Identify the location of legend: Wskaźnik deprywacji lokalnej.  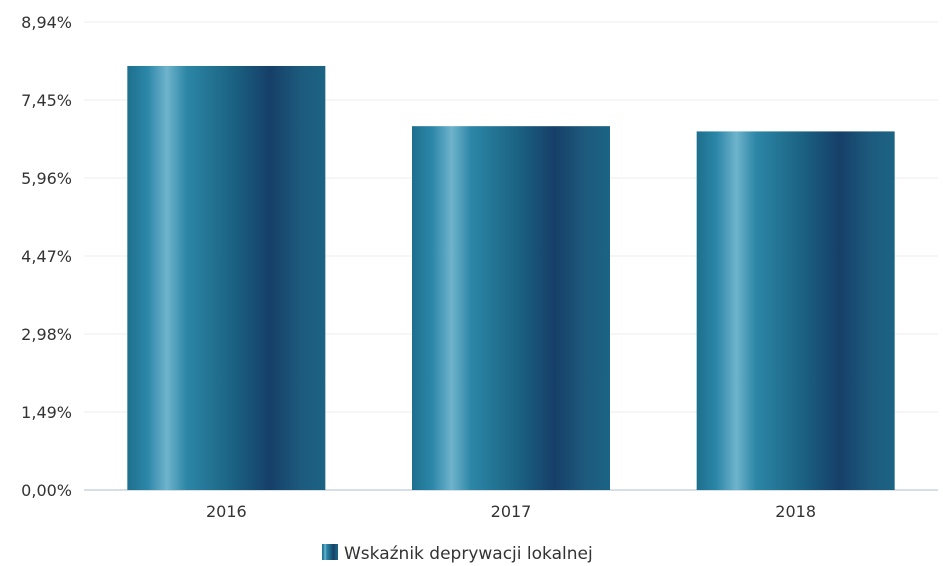
(457, 554).